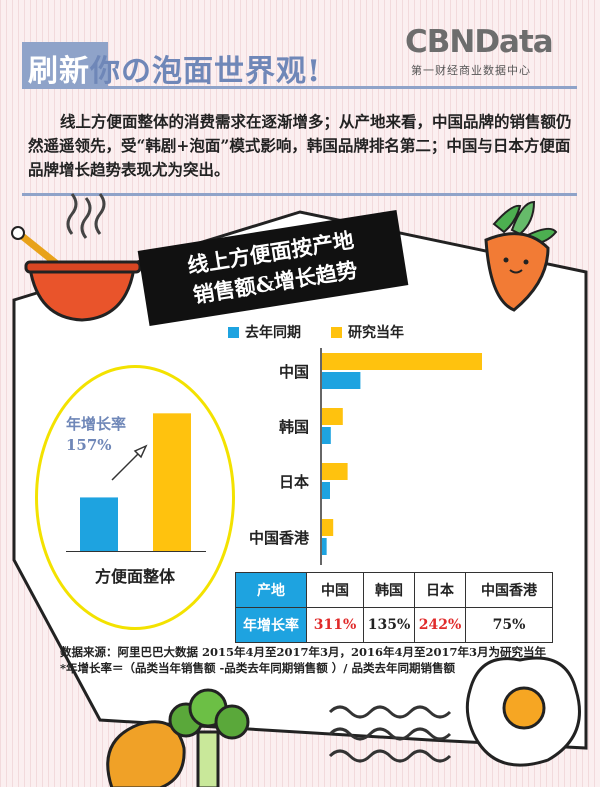 The width and height of the screenshot is (600, 787). I want to click on title-rest: 你の泡面世界观!, so click(206, 71).